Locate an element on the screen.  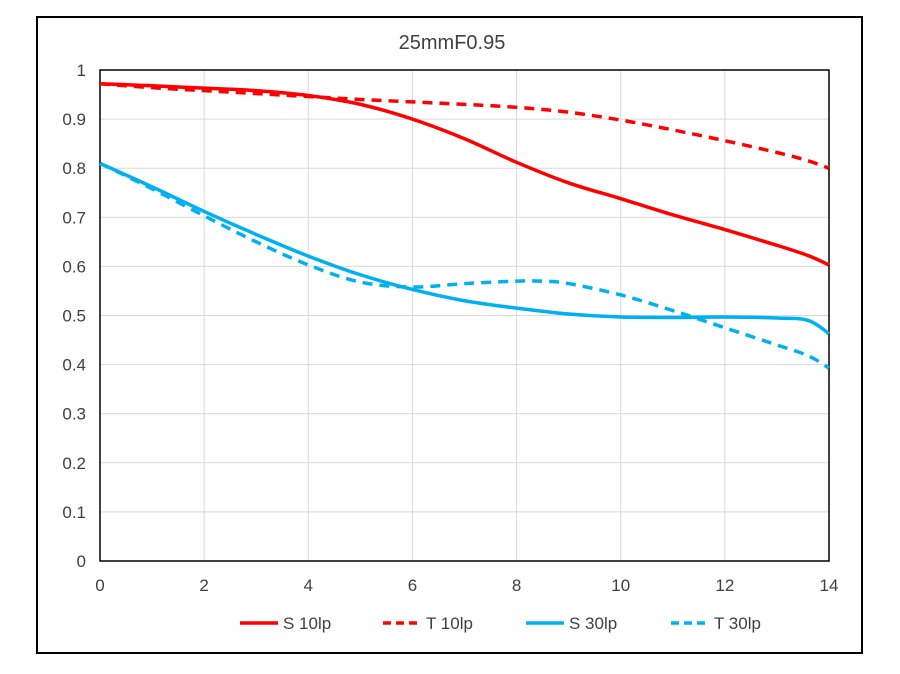
y-tick-label: 0.7 is located at coordinates (74, 217).